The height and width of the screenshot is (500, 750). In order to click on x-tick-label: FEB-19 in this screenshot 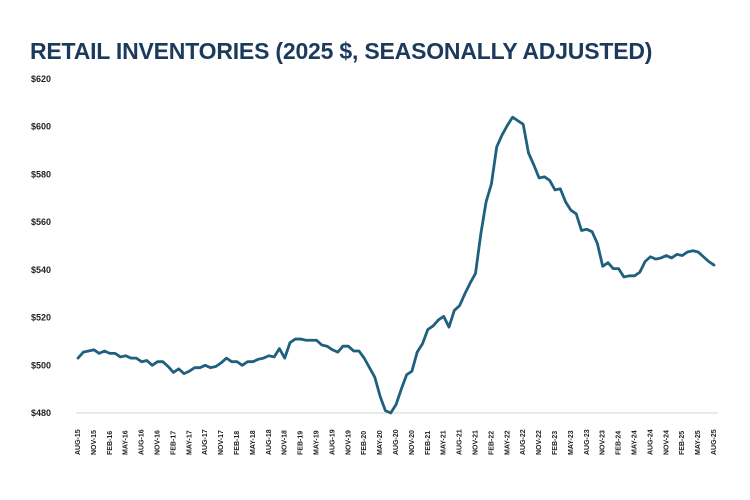, I will do `click(301, 443)`.